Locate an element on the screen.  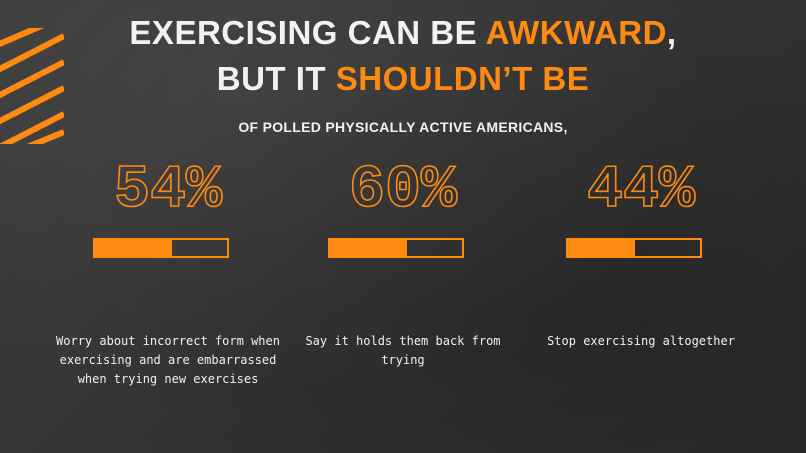
headline-line-1: EXERCISING CAN BE AWKWARD, is located at coordinates (403, 33).